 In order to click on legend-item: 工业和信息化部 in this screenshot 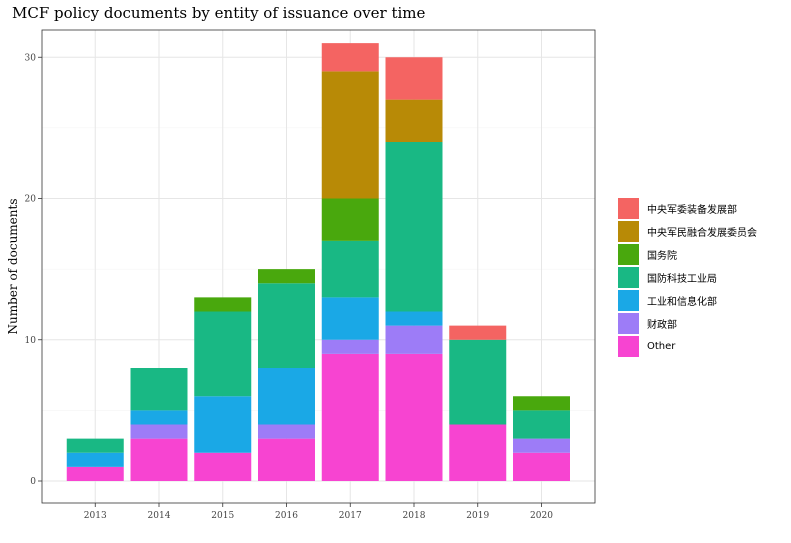, I will do `click(687, 300)`.